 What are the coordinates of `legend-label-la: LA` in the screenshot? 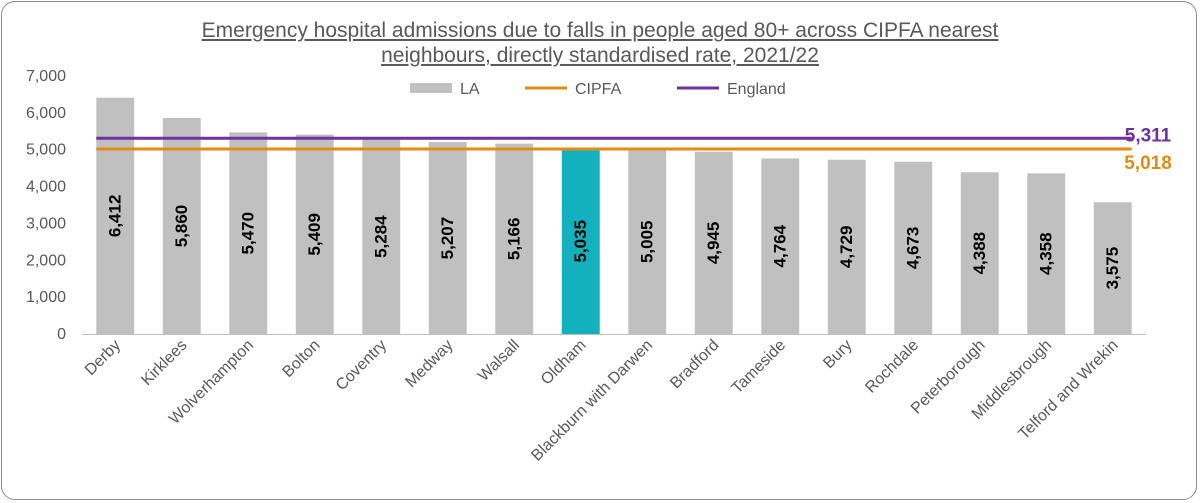 It's located at (470, 89).